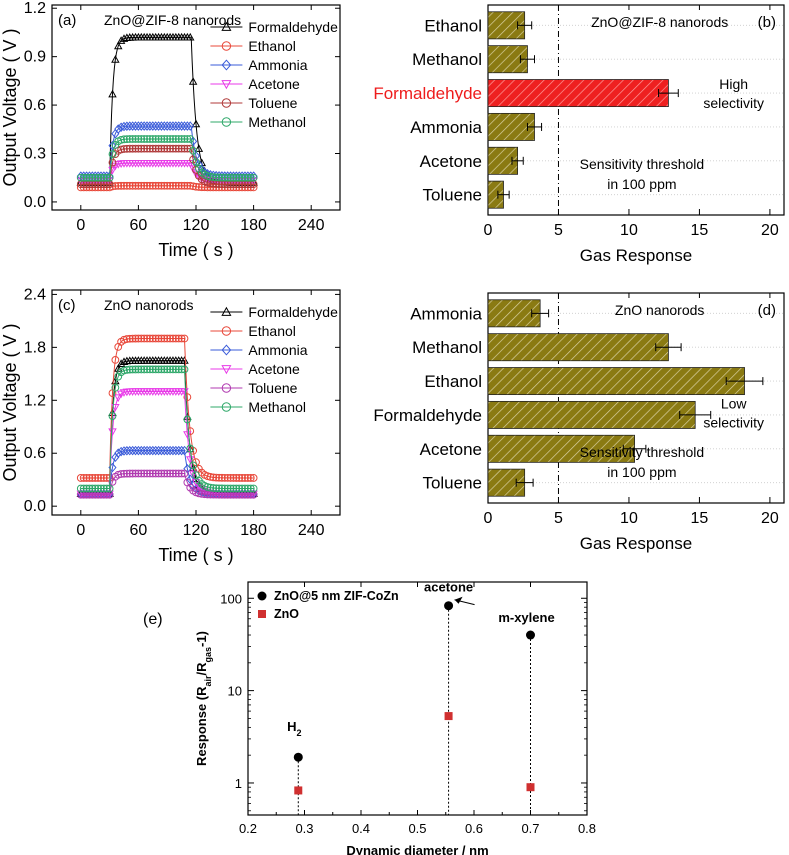 The image size is (789, 855). I want to click on series-ethanol, so click(167, 408).